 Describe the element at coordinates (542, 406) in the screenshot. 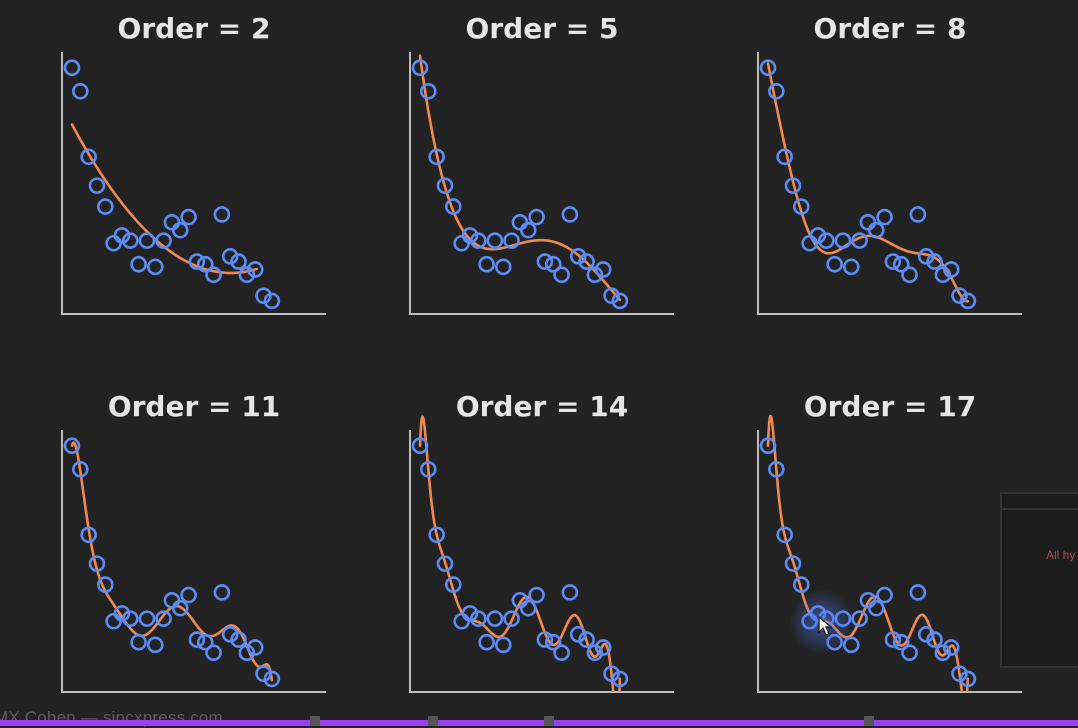

I see `subplot-title: Order = 14` at that location.